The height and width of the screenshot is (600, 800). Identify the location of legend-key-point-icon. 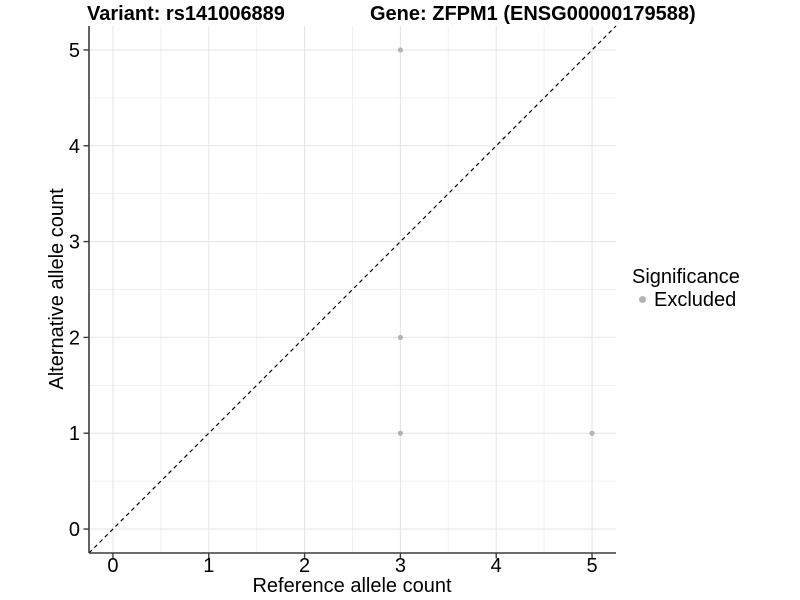
(642, 299).